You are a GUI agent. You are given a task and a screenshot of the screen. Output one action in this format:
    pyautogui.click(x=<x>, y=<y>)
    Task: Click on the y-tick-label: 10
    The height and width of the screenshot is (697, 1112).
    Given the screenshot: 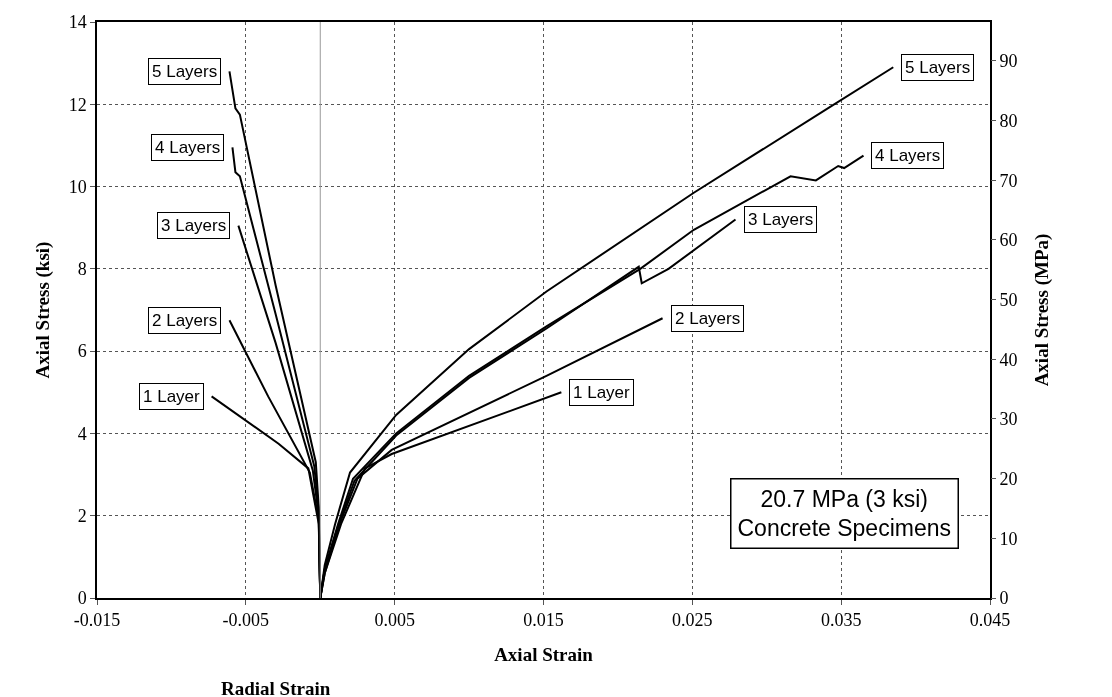 What is the action you would take?
    pyautogui.click(x=77, y=186)
    